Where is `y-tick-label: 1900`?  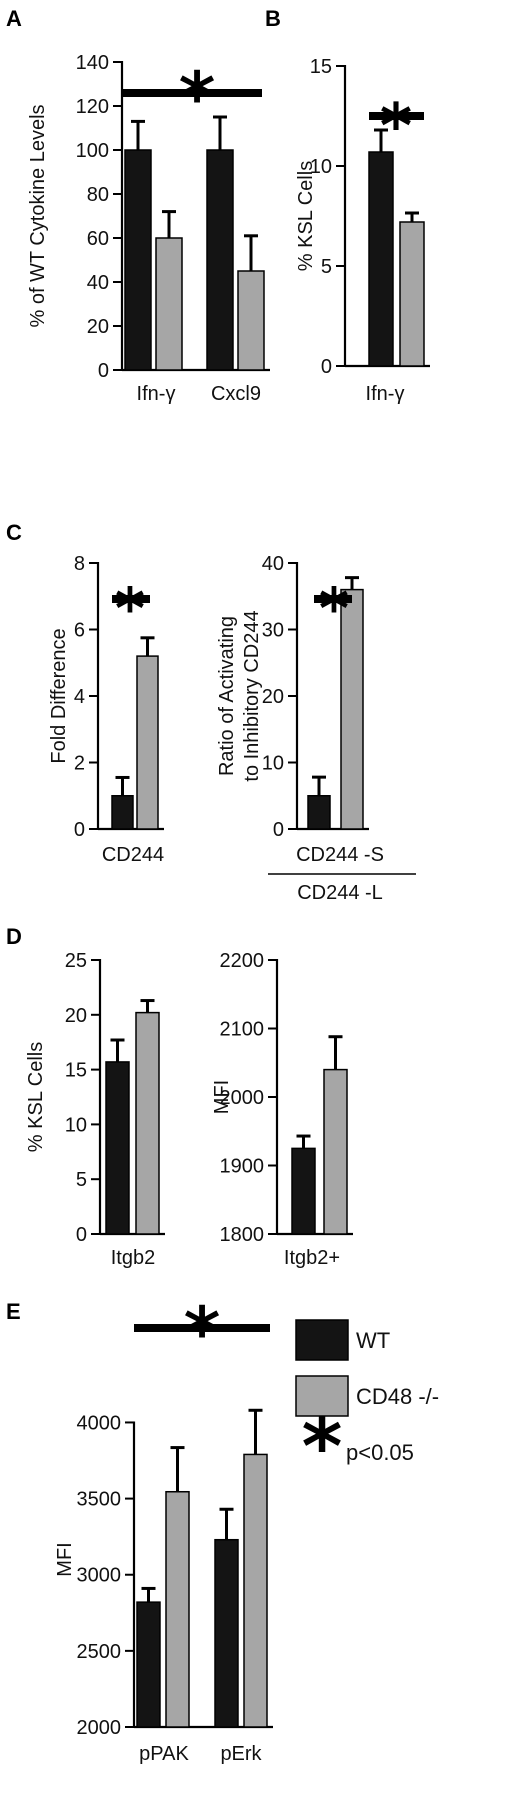
y-tick-label: 1900 is located at coordinates (242, 1167).